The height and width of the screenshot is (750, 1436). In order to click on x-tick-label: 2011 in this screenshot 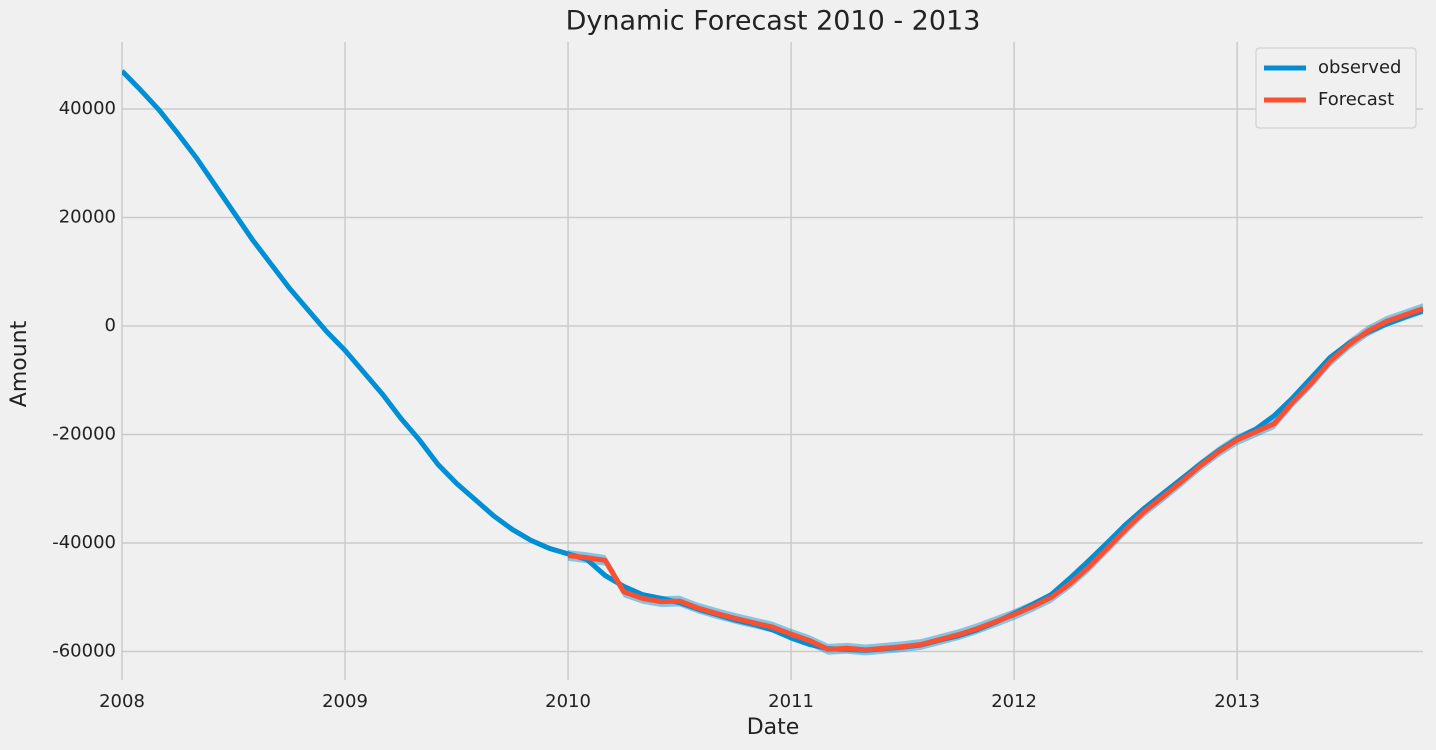, I will do `click(791, 701)`.